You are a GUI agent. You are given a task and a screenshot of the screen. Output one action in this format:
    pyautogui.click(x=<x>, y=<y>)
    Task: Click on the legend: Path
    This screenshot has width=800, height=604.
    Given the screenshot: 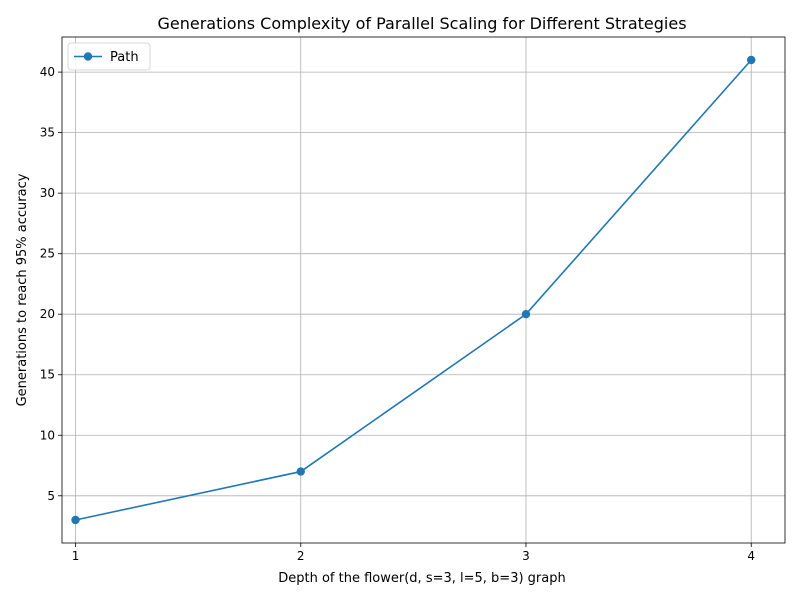 What is the action you would take?
    pyautogui.click(x=109, y=56)
    